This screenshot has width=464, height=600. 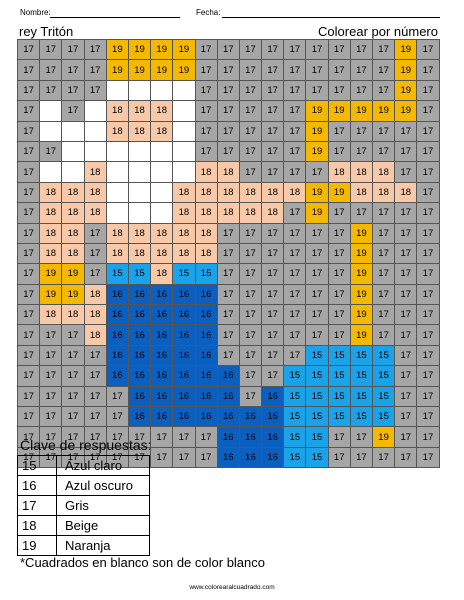 I want to click on answer-key-title: Clave de respuestas:, so click(x=86, y=445).